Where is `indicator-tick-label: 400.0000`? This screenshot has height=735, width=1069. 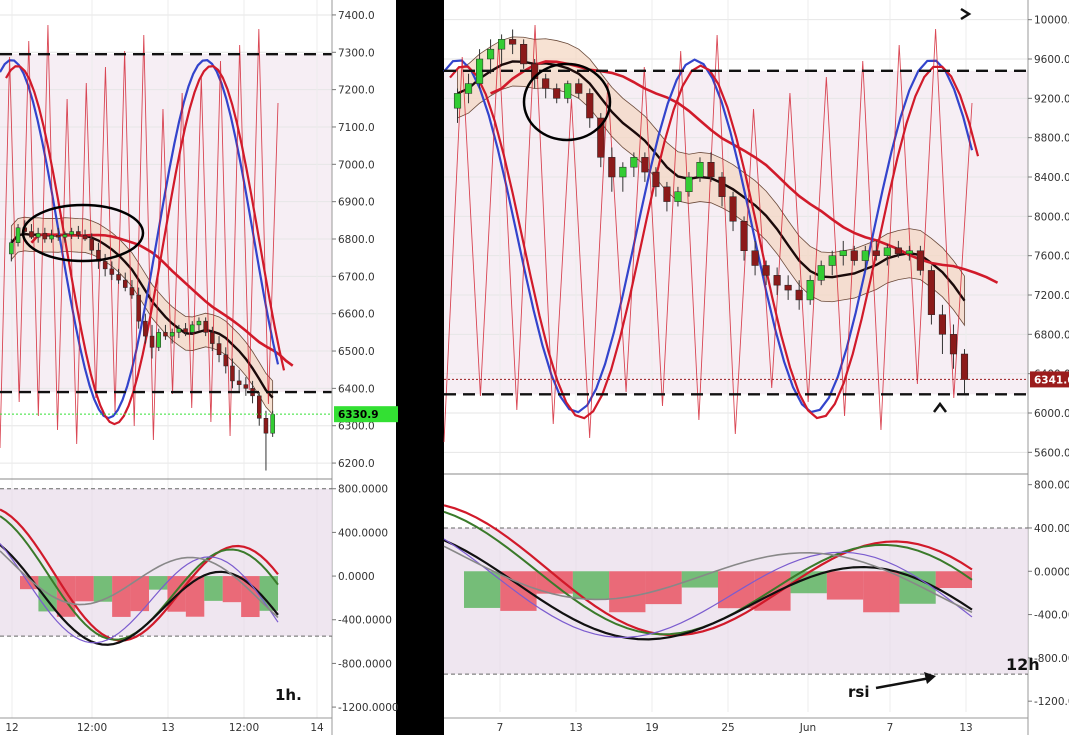 indicator-tick-label: 400.0000 is located at coordinates (363, 533).